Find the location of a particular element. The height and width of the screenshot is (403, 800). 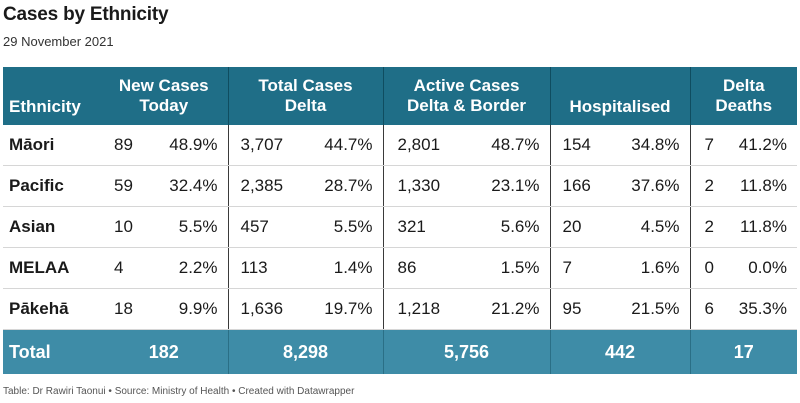

cell-active-count: 2,801 is located at coordinates (423, 145).